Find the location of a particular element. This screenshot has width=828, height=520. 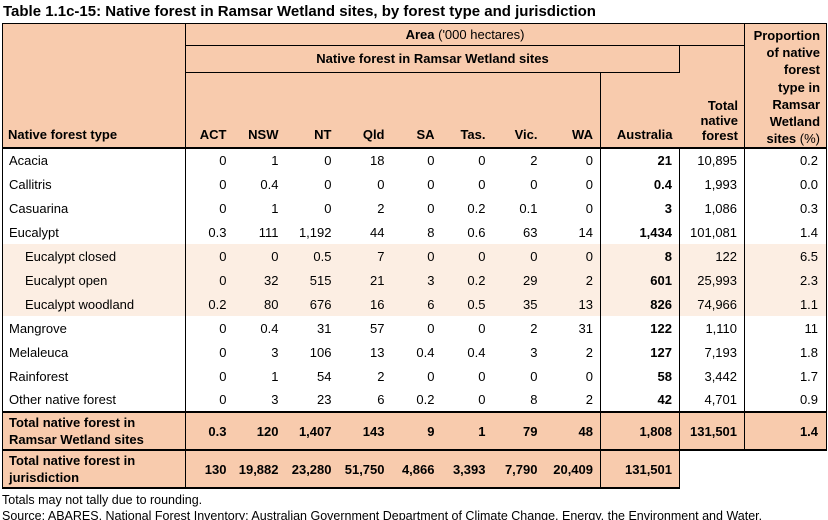

table-row: Eucalypt open 0 32 515 21 3 0.2 29 2 601 25,993 2.3 is located at coordinates (415, 280).